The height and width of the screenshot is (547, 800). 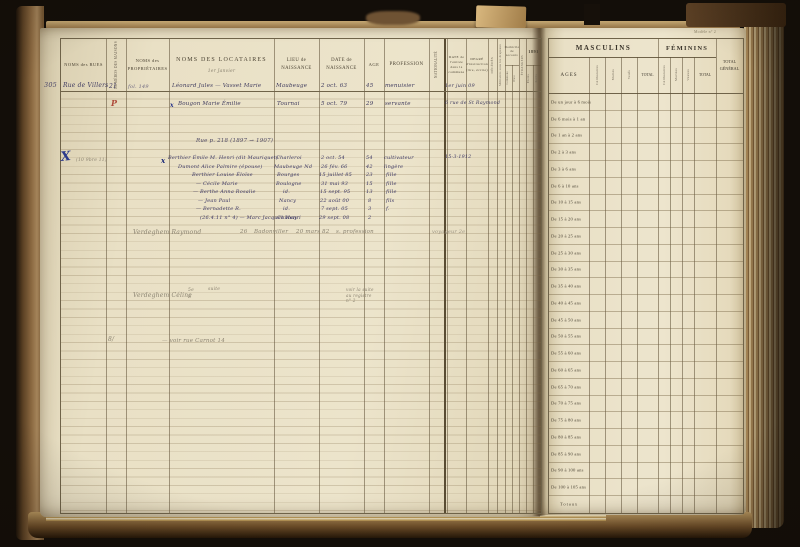 I want to click on binding-shadow, so click(x=393, y=18).